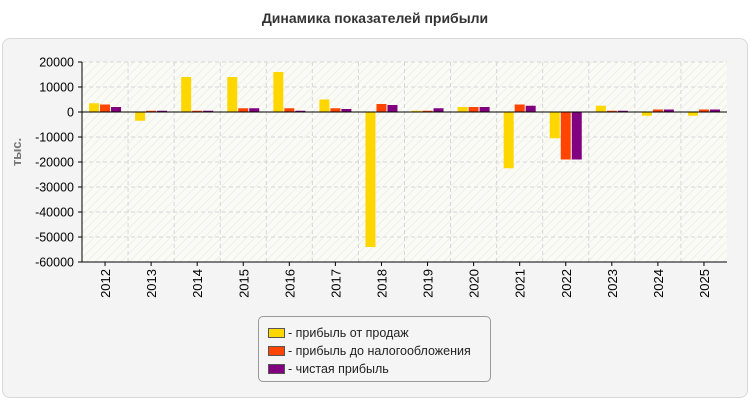 This screenshot has height=400, width=750. I want to click on y-tick-label: -20000, so click(54, 163).